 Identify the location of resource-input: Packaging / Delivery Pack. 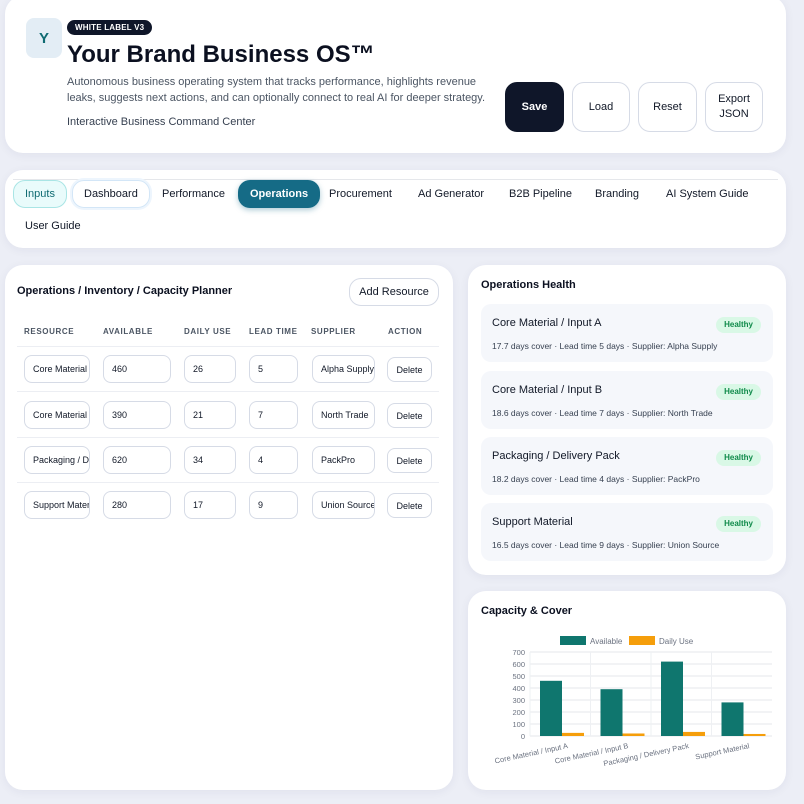
(57, 460).